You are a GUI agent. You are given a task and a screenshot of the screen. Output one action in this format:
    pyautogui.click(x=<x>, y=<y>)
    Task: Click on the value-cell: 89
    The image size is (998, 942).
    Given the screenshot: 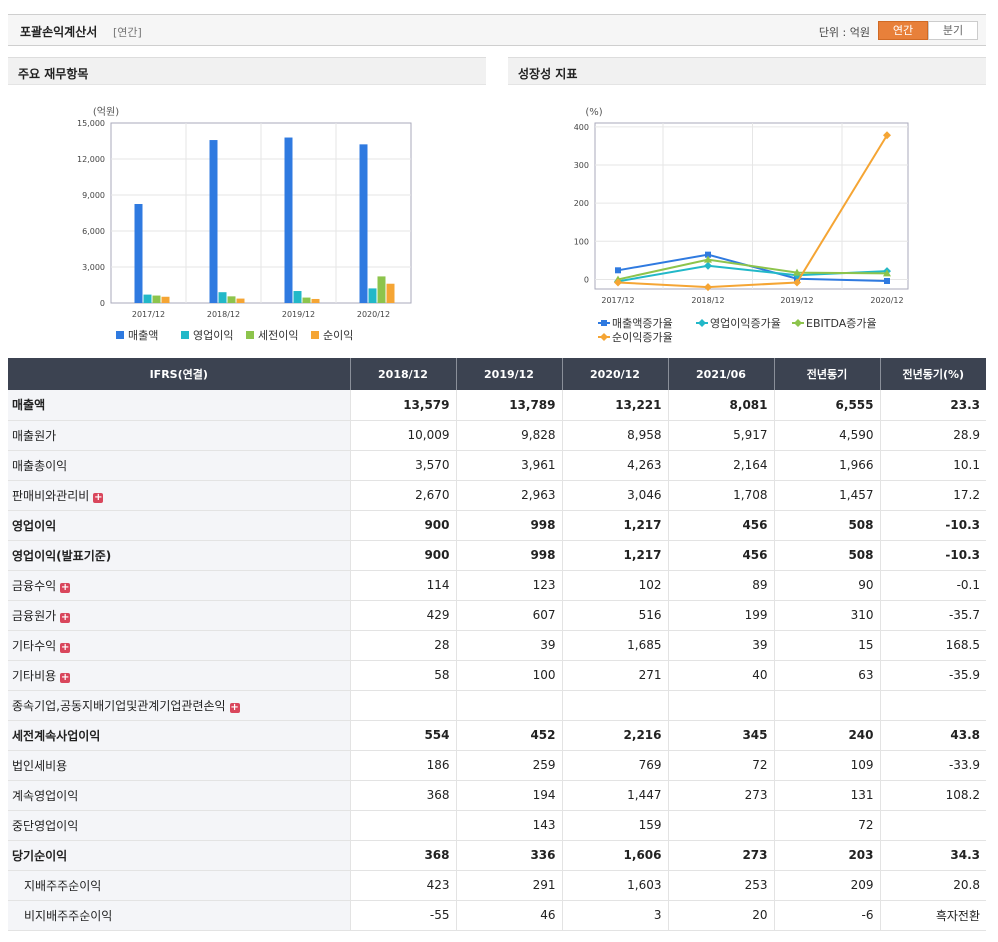 What is the action you would take?
    pyautogui.click(x=720, y=585)
    